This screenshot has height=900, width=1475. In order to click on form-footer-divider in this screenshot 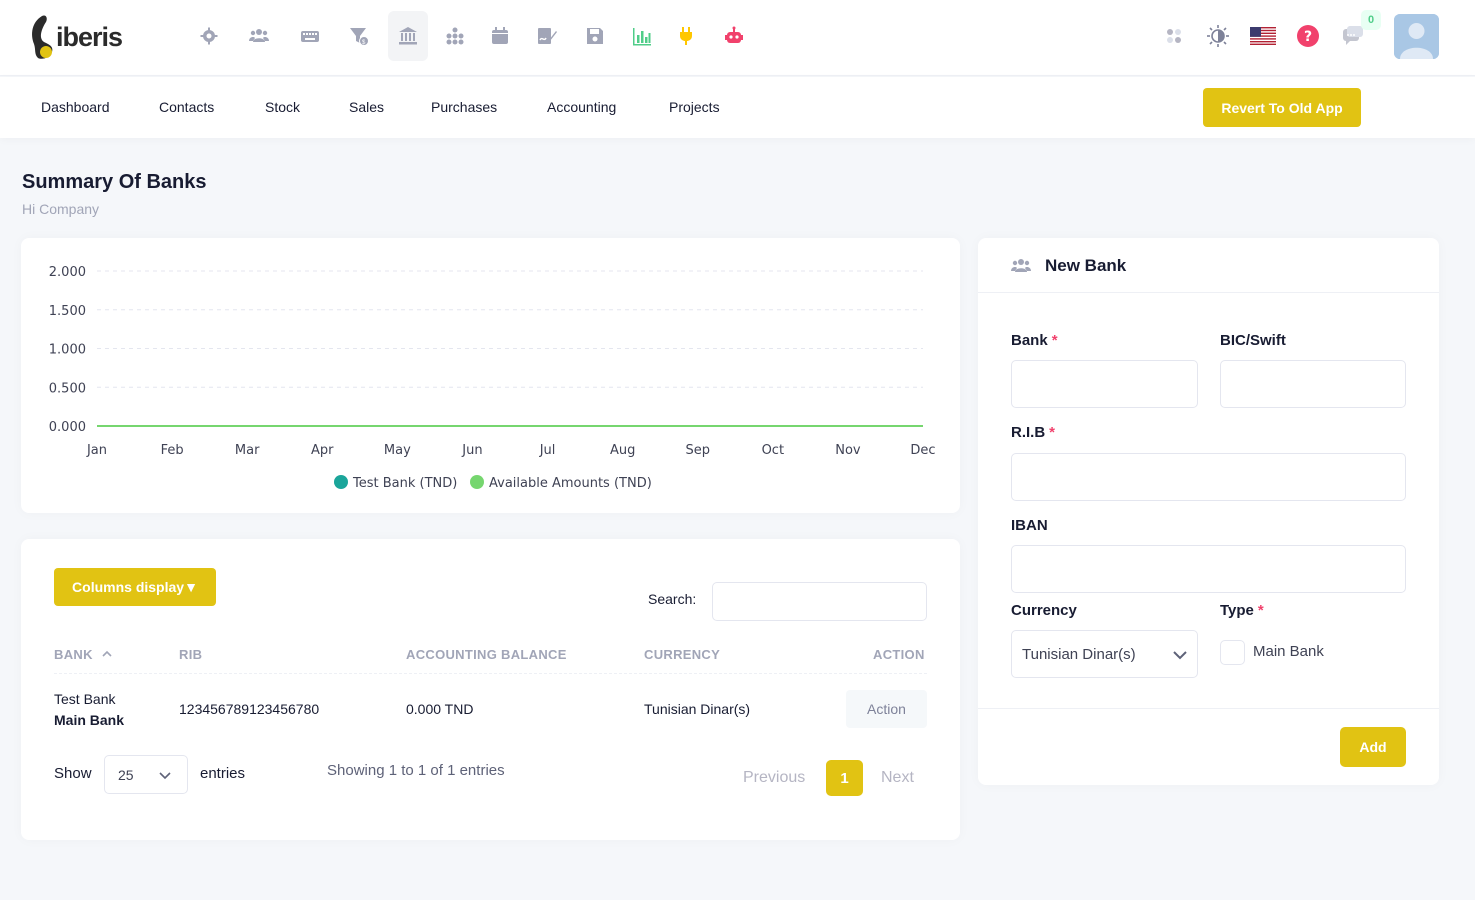, I will do `click(1208, 708)`.